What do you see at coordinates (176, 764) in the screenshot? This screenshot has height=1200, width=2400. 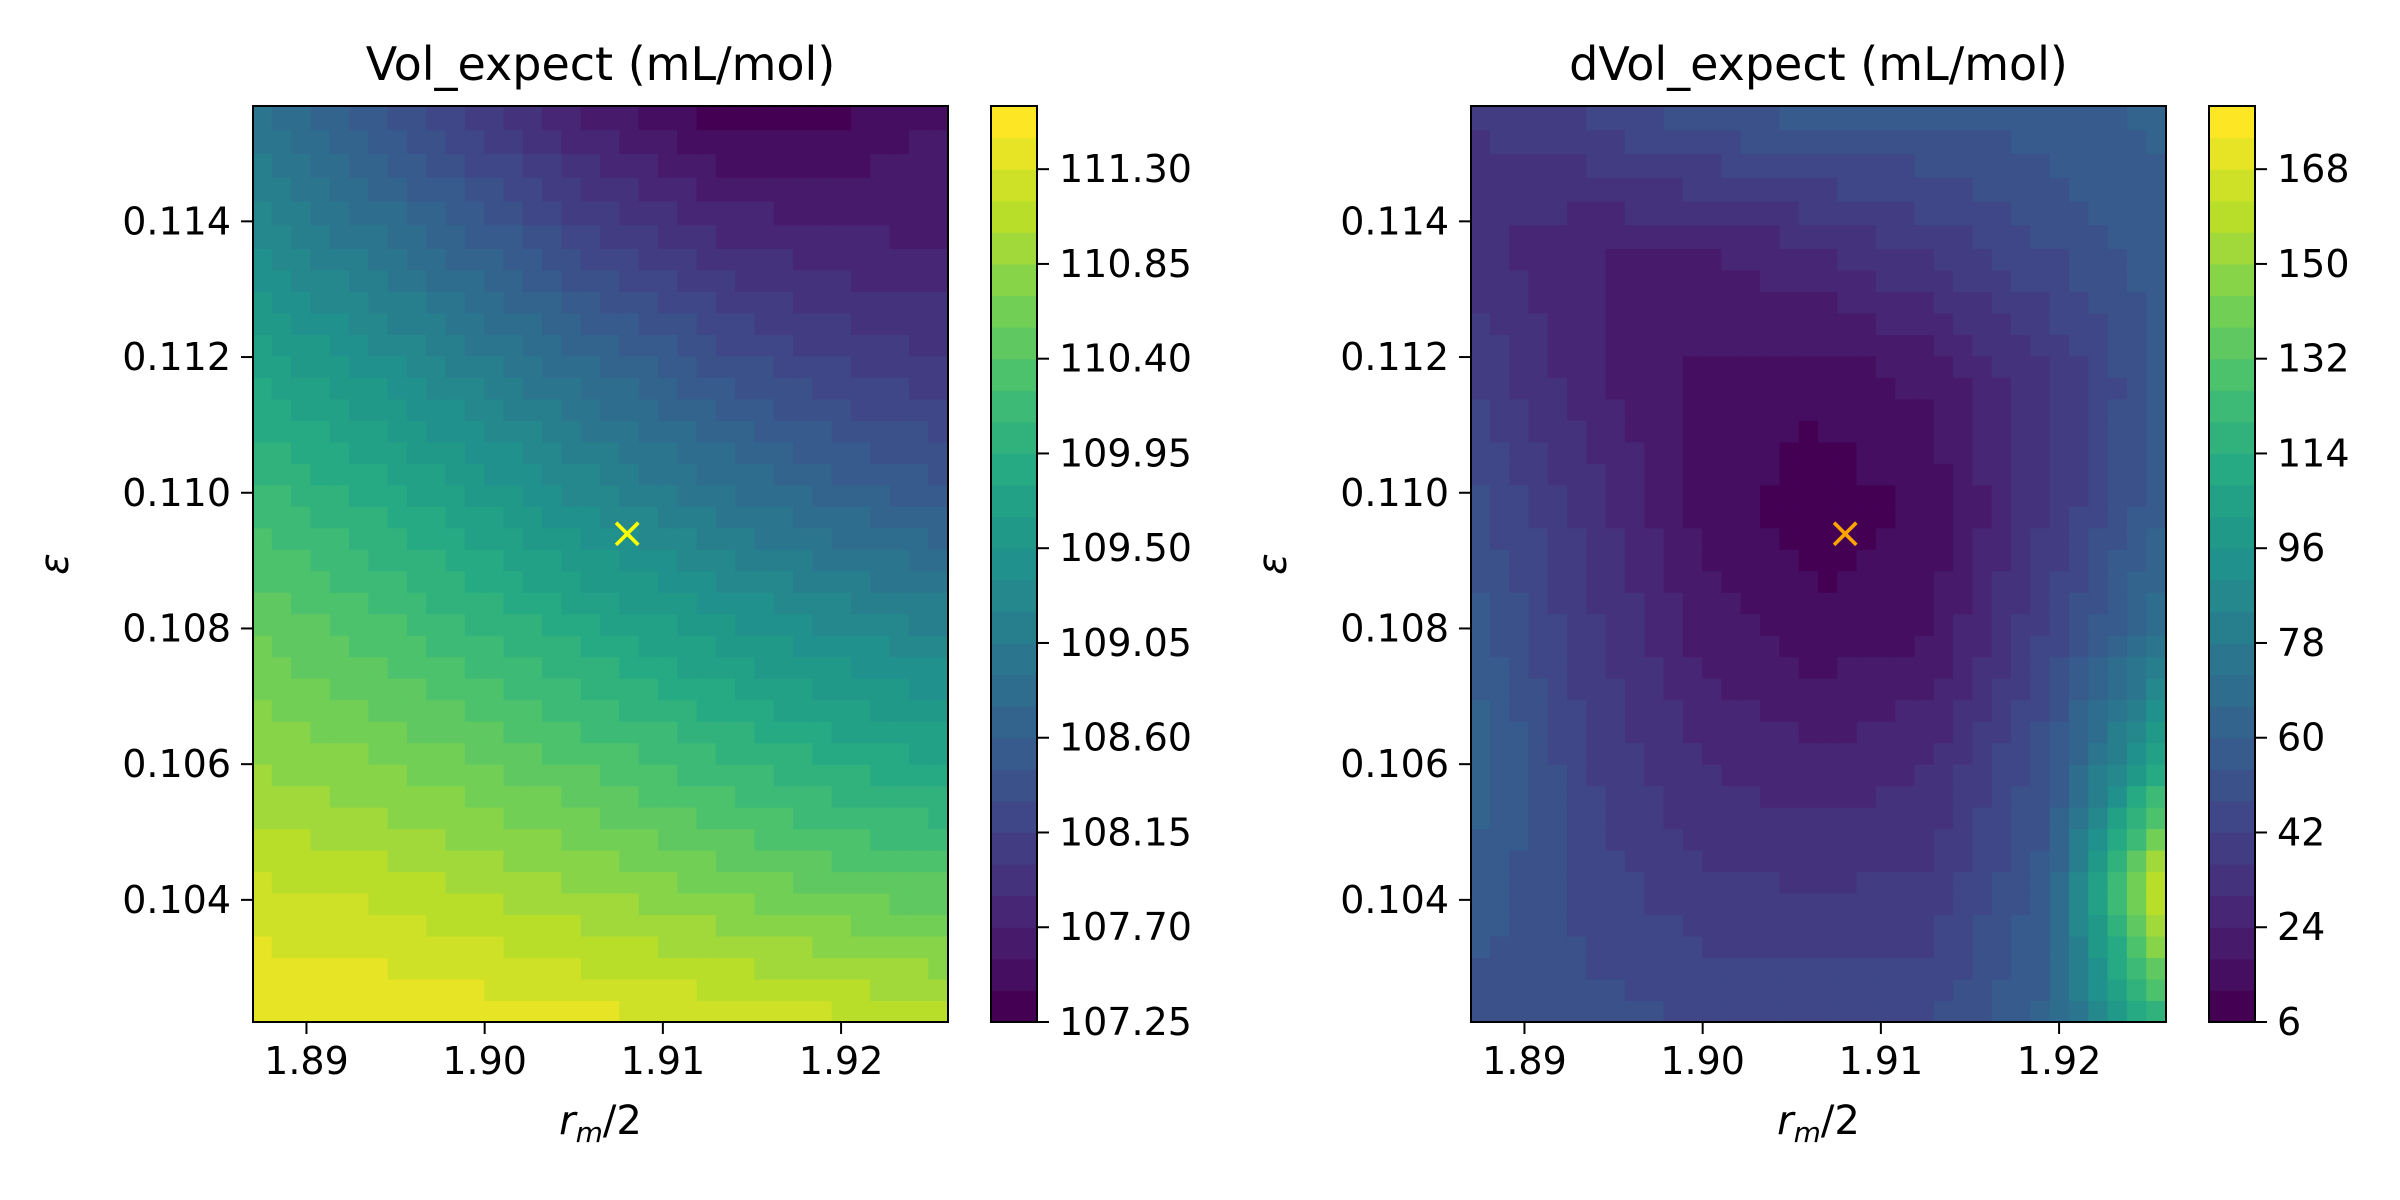 I see `y-tick-label: 0.106` at bounding box center [176, 764].